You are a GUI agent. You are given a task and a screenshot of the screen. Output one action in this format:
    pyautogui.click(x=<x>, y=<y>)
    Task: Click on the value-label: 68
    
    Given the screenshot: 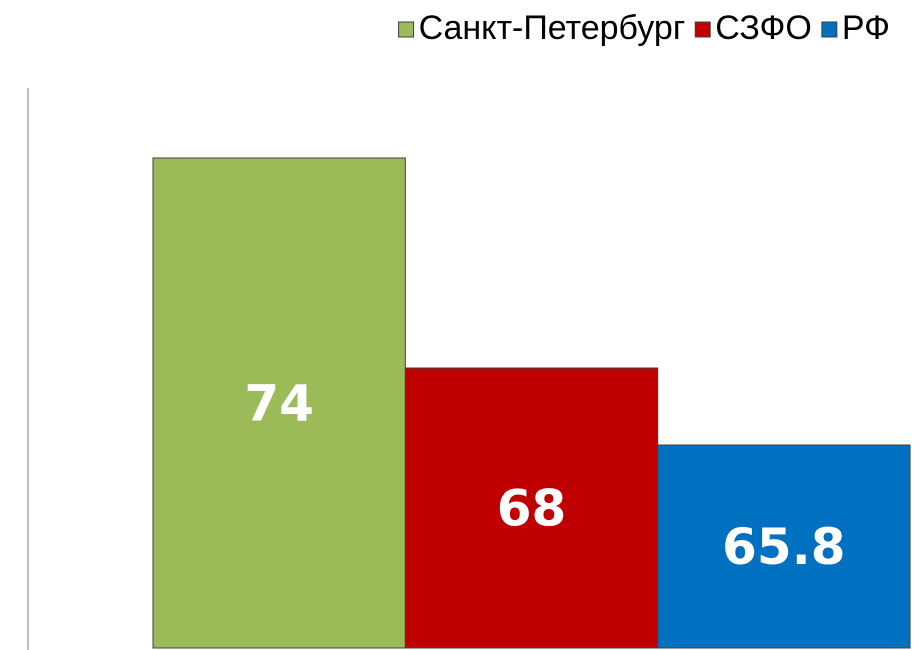 What is the action you would take?
    pyautogui.click(x=532, y=509)
    